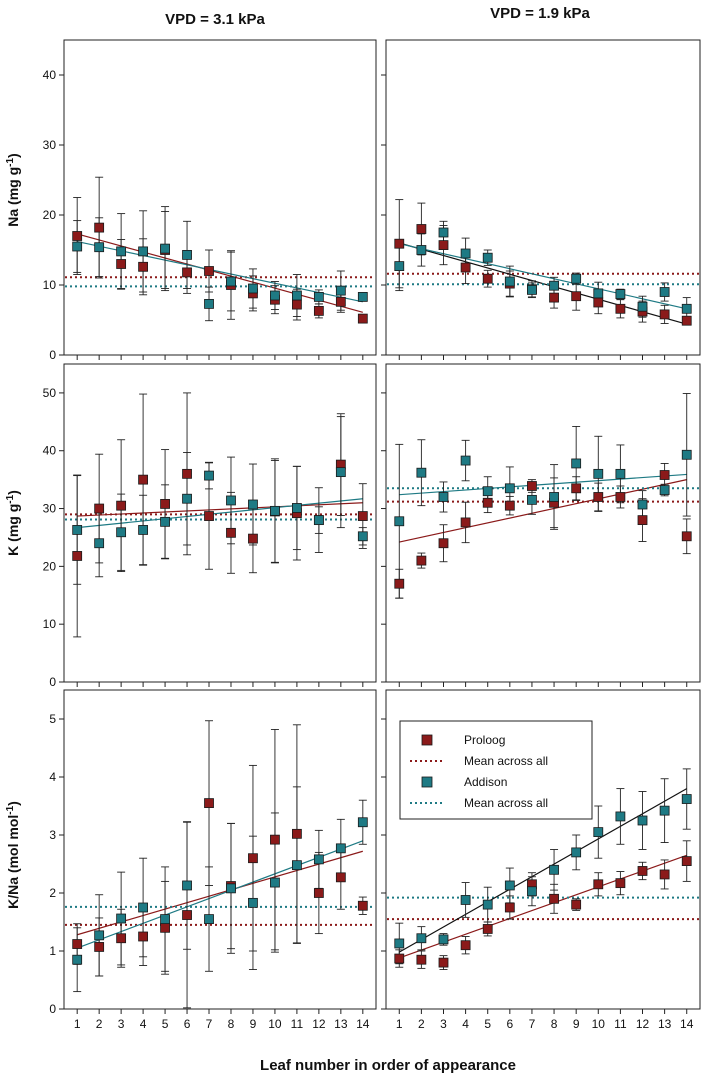 The width and height of the screenshot is (709, 1077). Describe the element at coordinates (465, 1024) in the screenshot. I see `x-tick-label: 4` at that location.